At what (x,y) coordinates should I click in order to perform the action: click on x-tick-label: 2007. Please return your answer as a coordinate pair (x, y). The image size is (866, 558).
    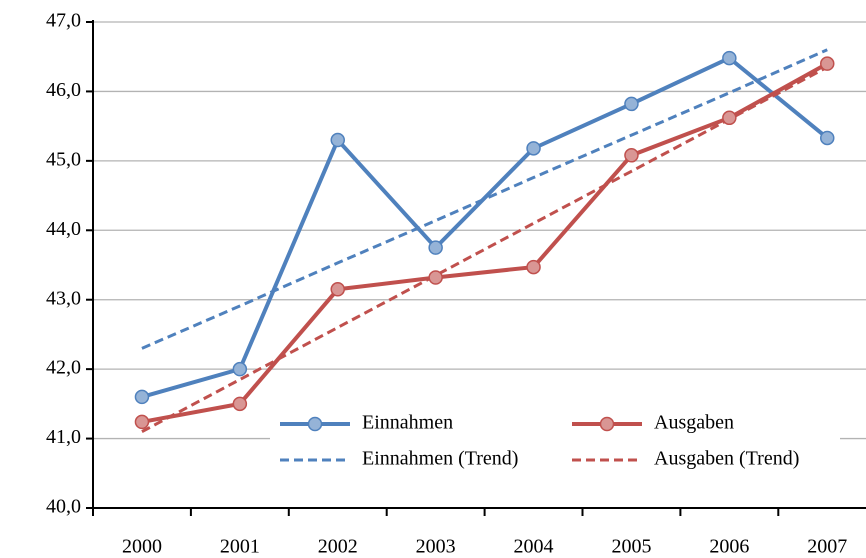
    Looking at the image, I should click on (827, 547).